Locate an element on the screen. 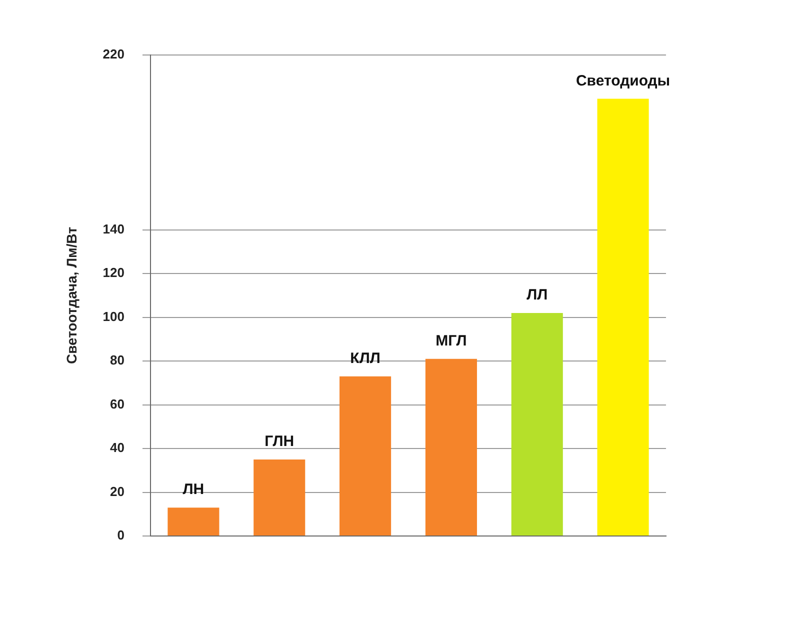  x-tick-label: ГЛН is located at coordinates (279, 441).